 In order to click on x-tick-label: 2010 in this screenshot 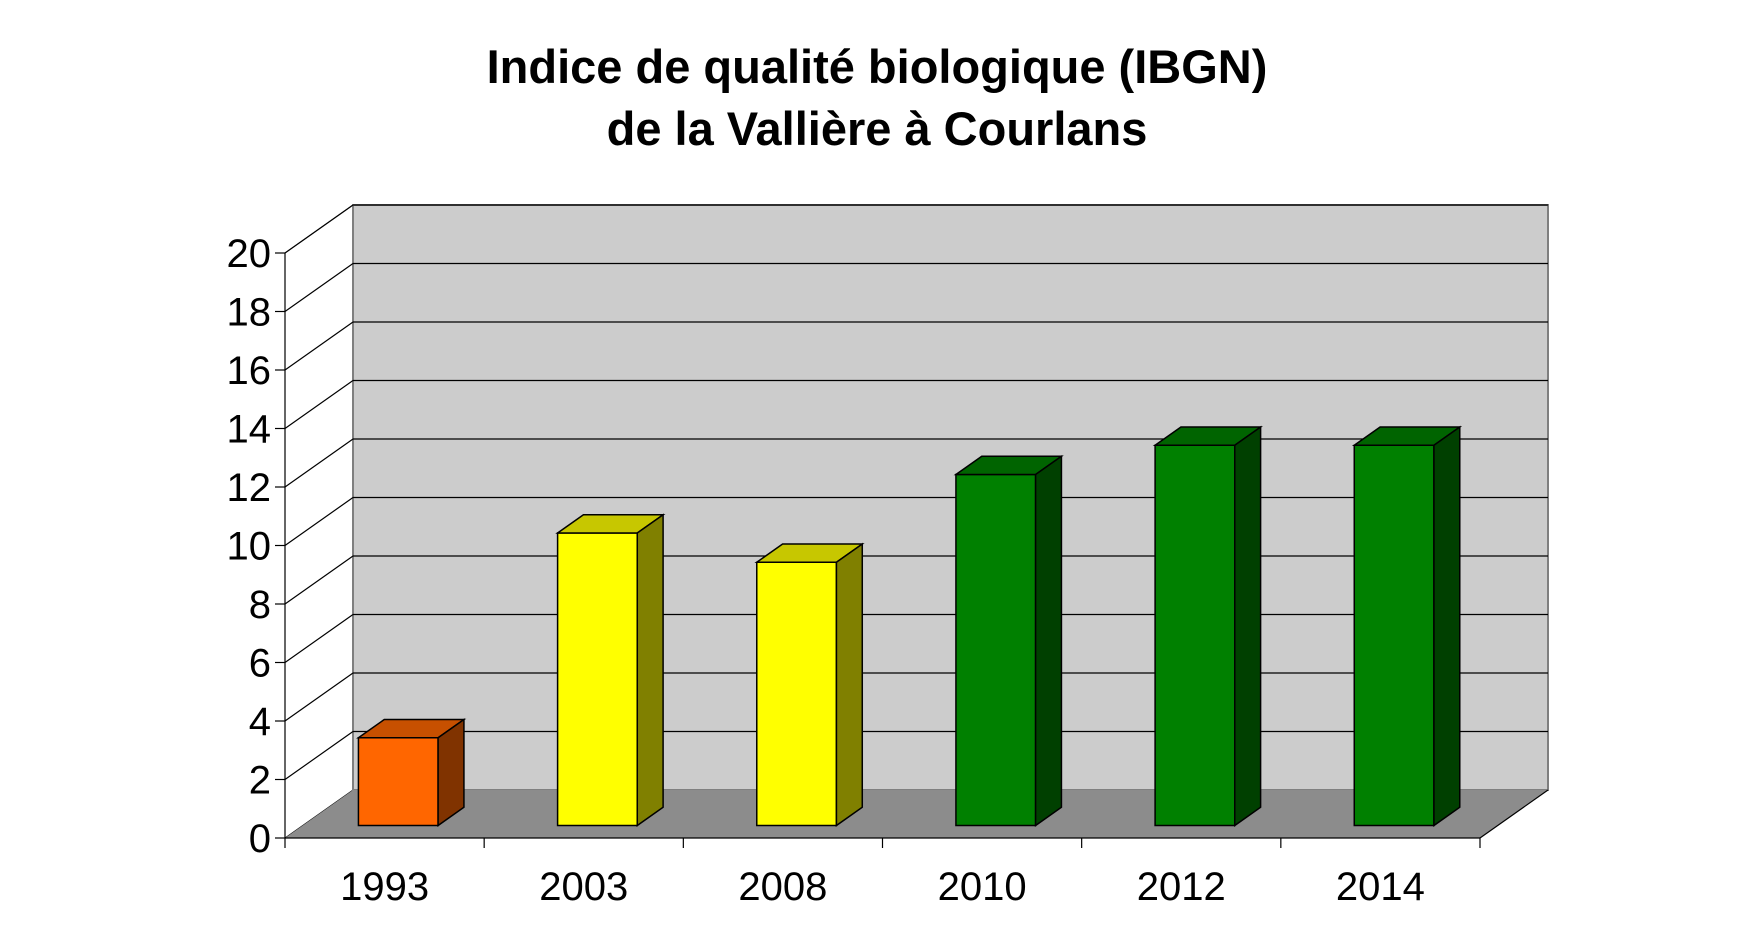, I will do `click(982, 887)`.